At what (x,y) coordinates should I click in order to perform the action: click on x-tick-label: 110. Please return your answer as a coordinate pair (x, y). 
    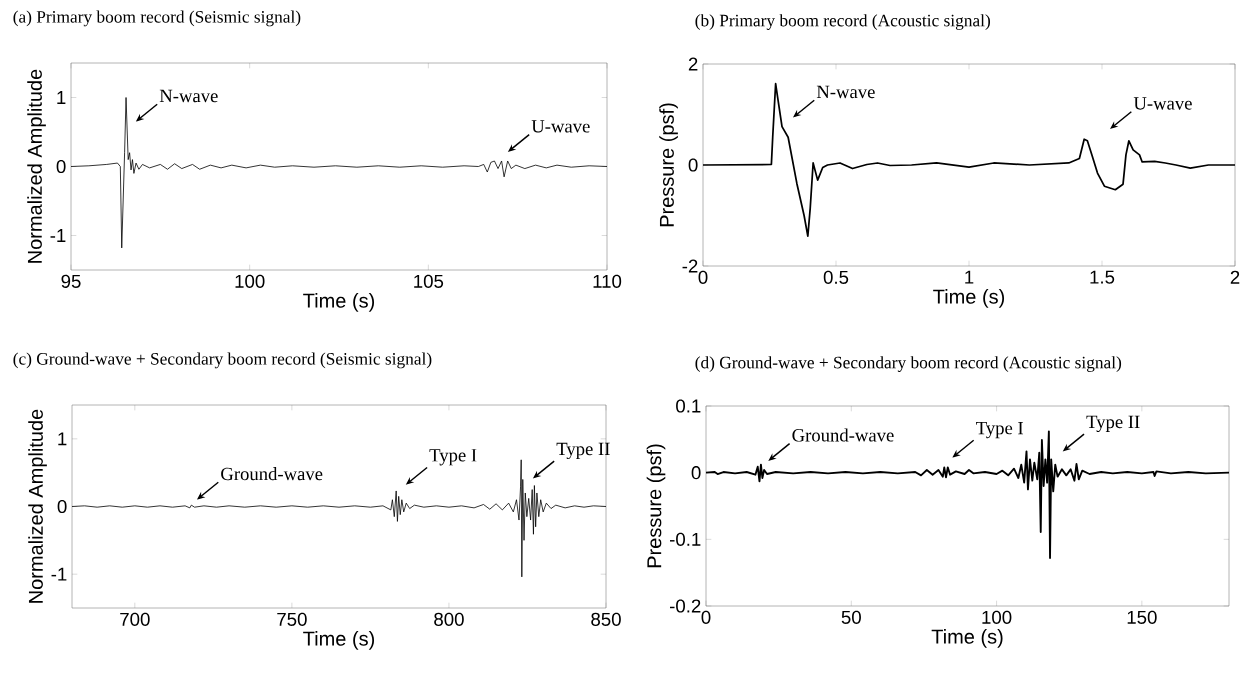
    Looking at the image, I should click on (607, 281).